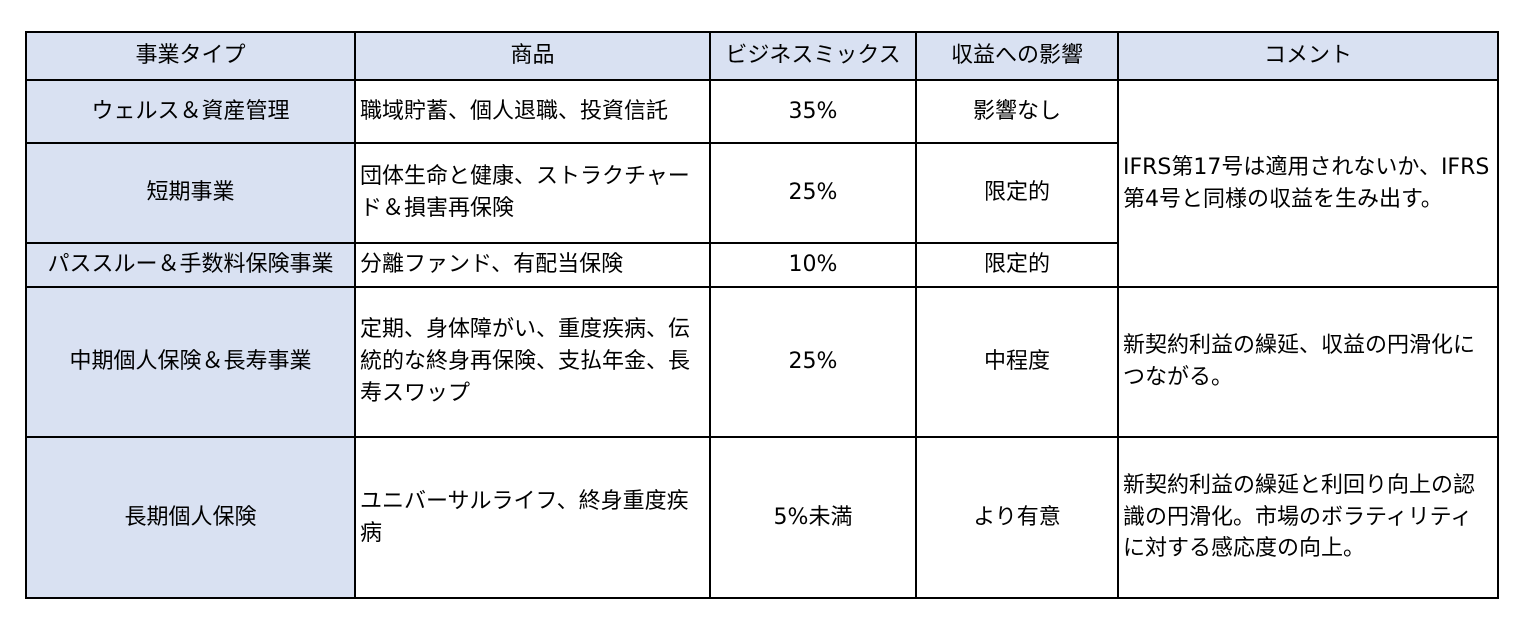 The height and width of the screenshot is (634, 1519). I want to click on products-cell: 職域貯蓄、個人退職、投資信託, so click(532, 111).